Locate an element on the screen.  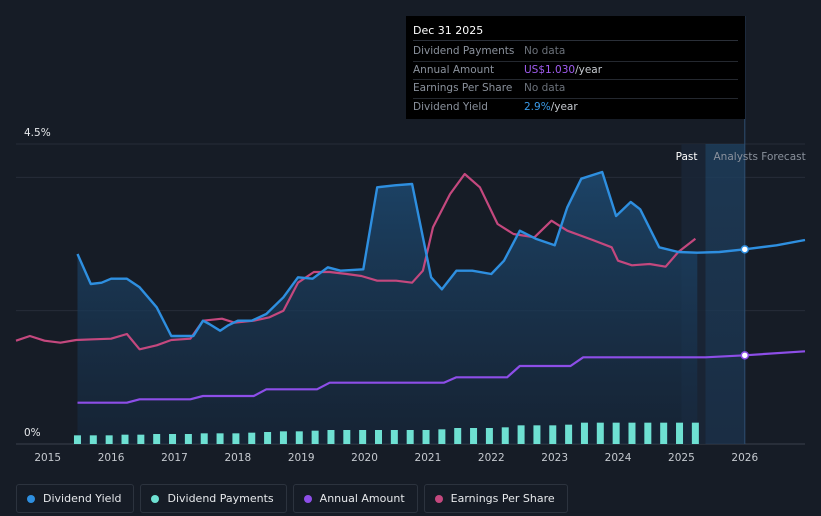
forecast-region-shade is located at coordinates (725, 294).